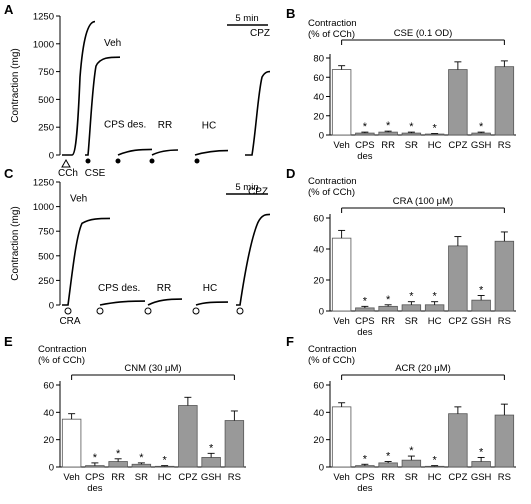 Image resolution: width=531 pixels, height=504 pixels. What do you see at coordinates (434, 461) in the screenshot?
I see `panel-f-star-hc: *` at bounding box center [434, 461].